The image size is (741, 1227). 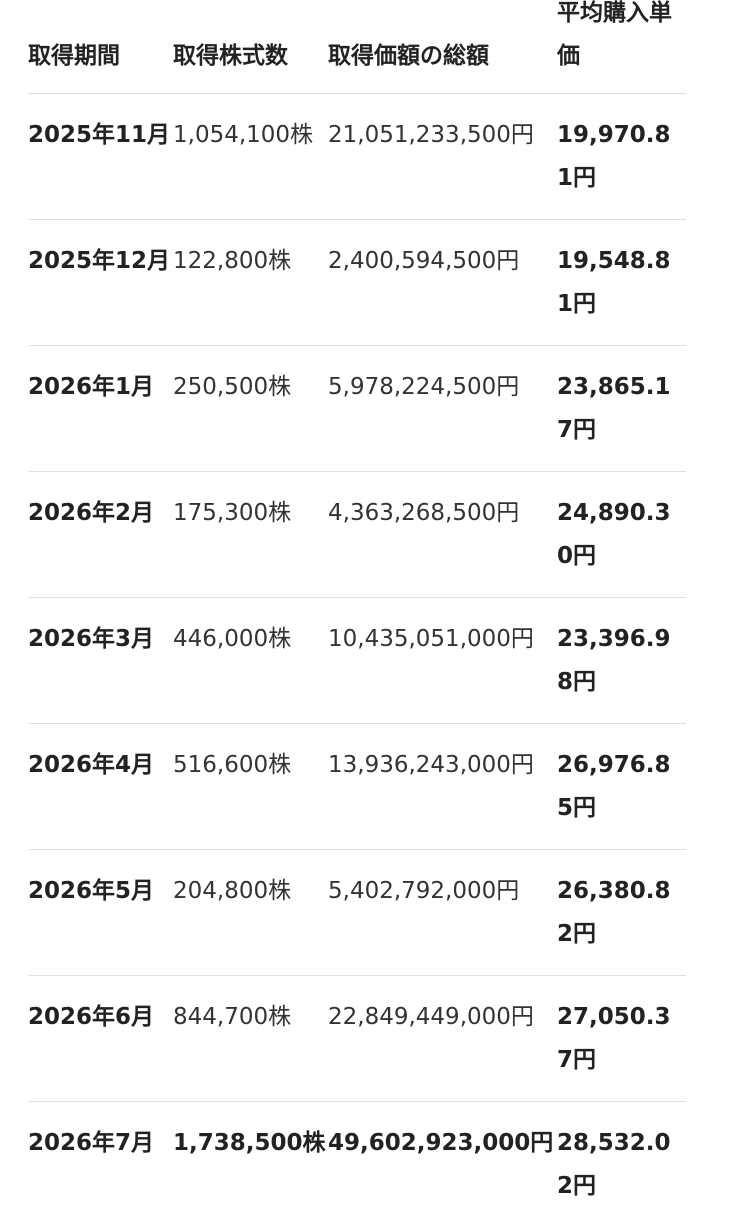 What do you see at coordinates (621, 777) in the screenshot?
I see `cell-average-price-text: 26,976.85円` at bounding box center [621, 777].